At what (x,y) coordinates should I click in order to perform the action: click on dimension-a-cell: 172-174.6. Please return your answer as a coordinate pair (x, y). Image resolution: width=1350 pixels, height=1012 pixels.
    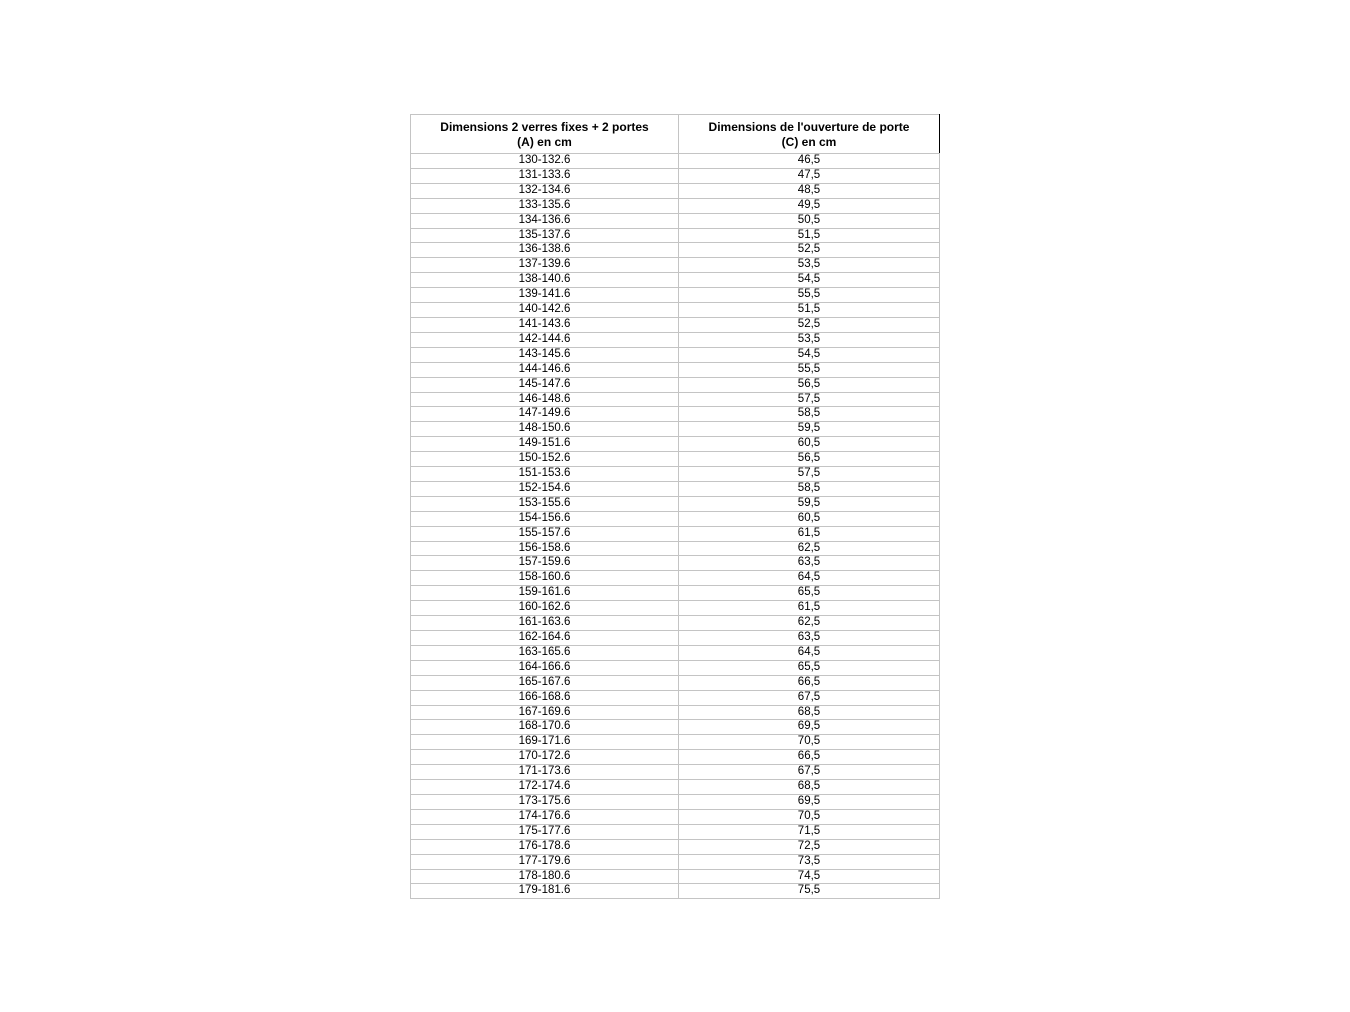
    Looking at the image, I should click on (544, 787).